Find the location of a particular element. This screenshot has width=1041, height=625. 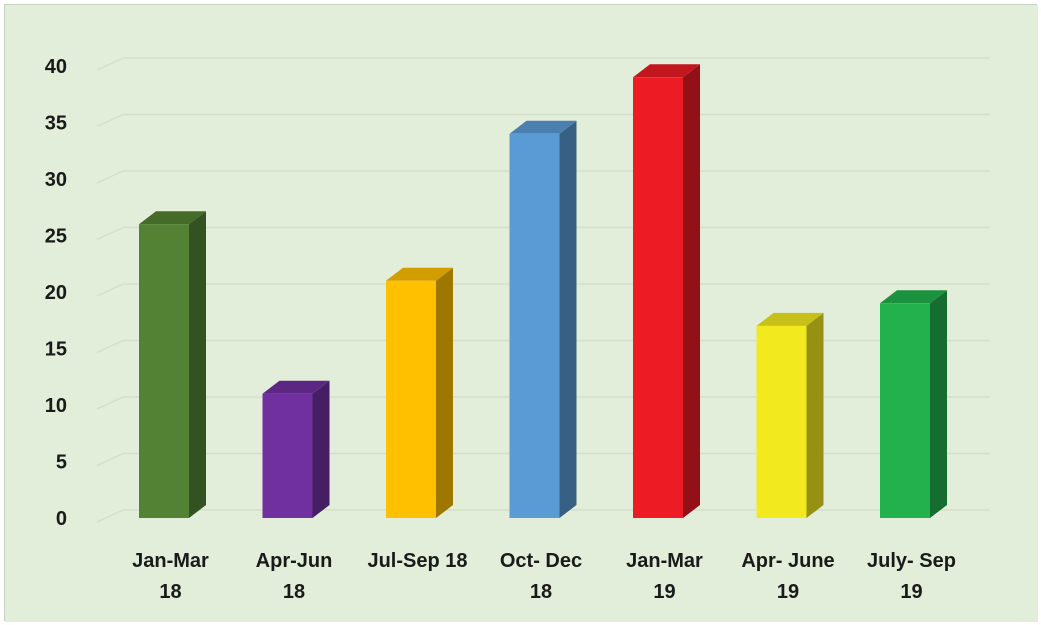

y-tick-label: 10 is located at coordinates (56, 406).